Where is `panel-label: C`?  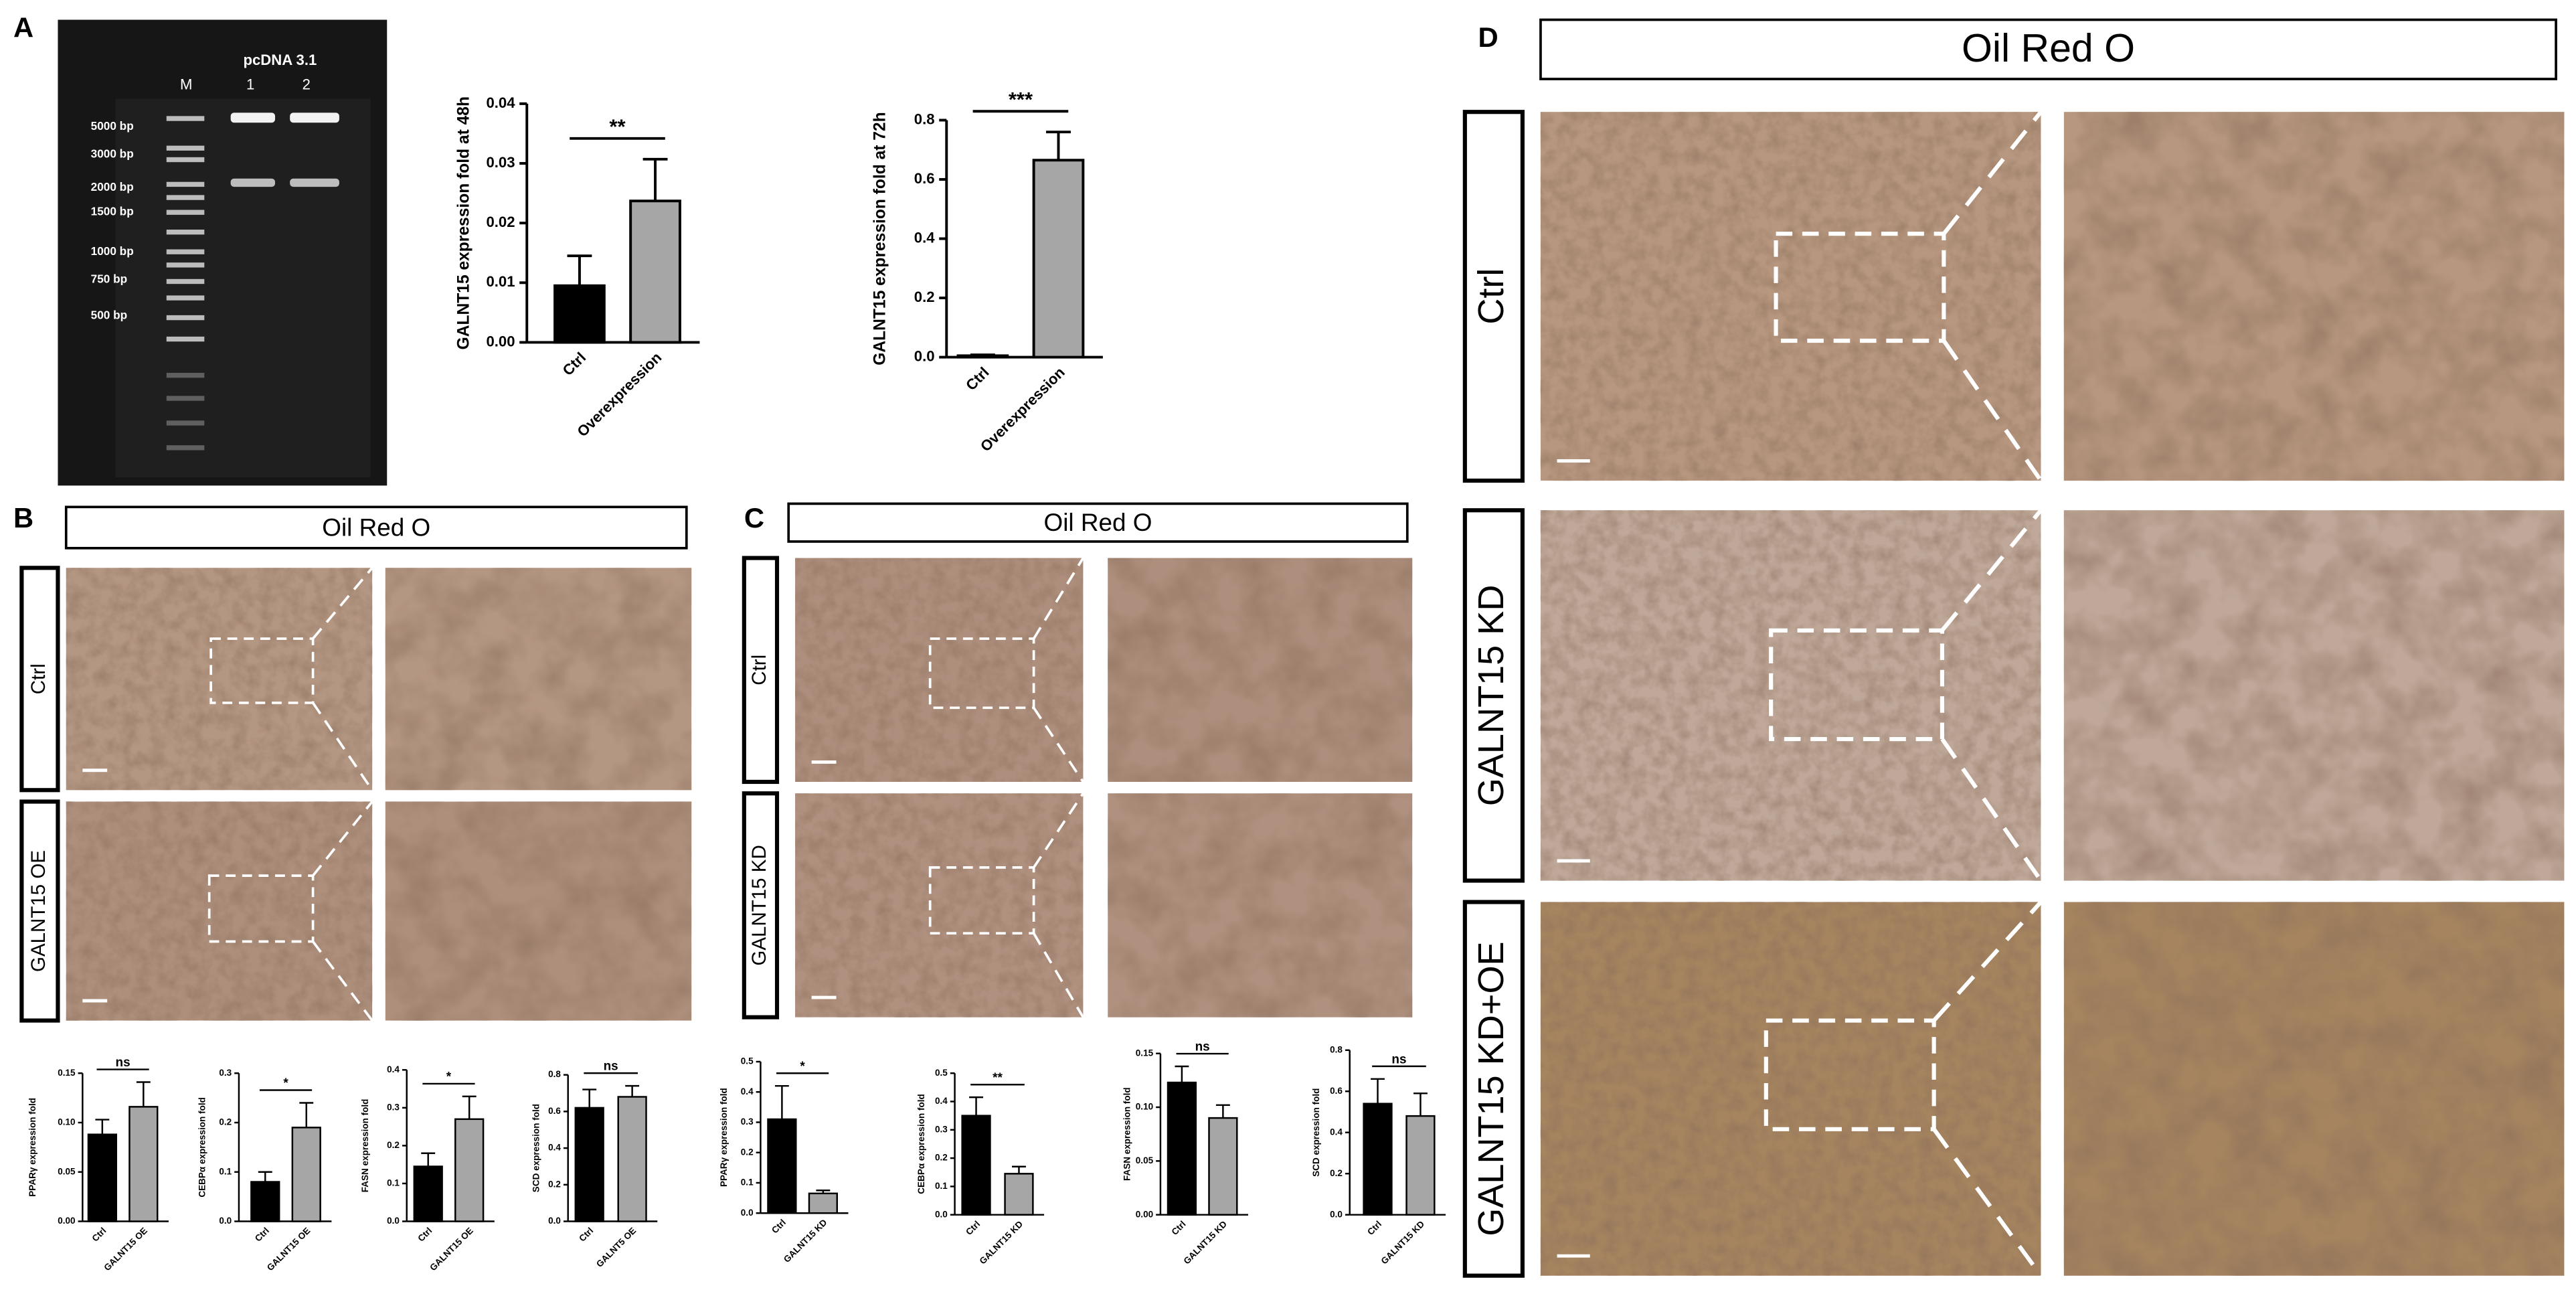
panel-label: C is located at coordinates (754, 518).